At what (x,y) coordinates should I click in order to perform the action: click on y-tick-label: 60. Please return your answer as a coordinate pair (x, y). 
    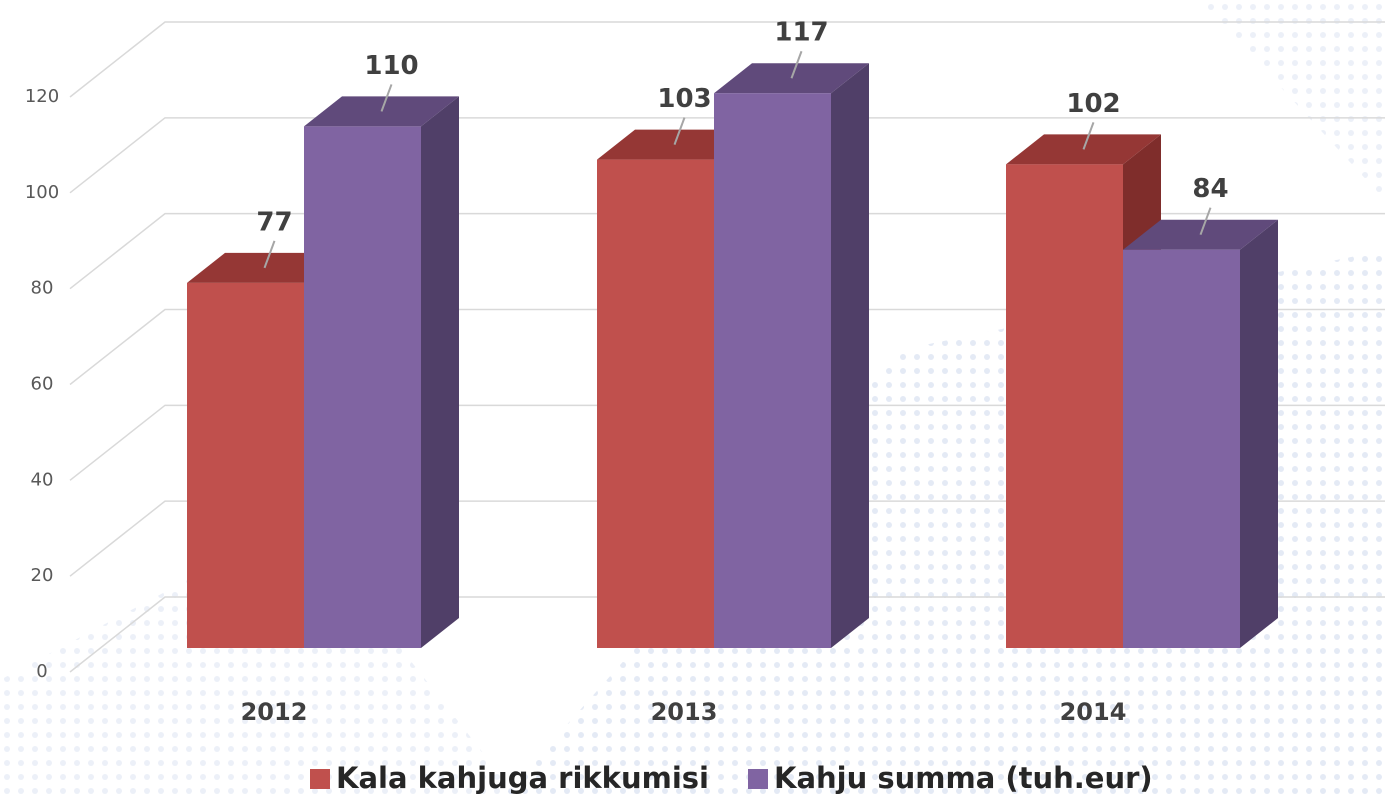
    Looking at the image, I should click on (42, 384).